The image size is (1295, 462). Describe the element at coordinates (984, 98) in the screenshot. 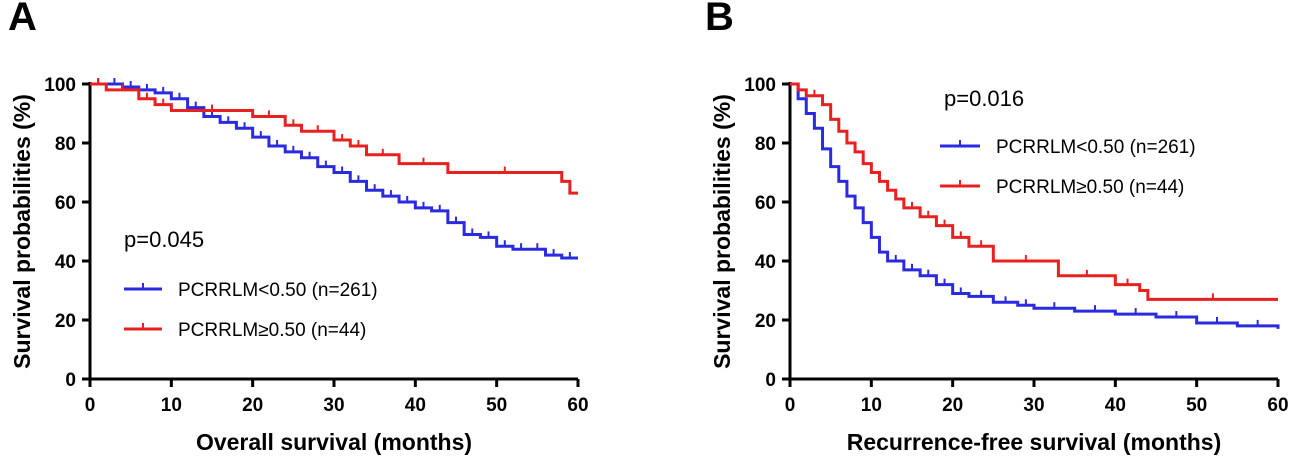

I see `p-value-annotation: p=0.016` at that location.